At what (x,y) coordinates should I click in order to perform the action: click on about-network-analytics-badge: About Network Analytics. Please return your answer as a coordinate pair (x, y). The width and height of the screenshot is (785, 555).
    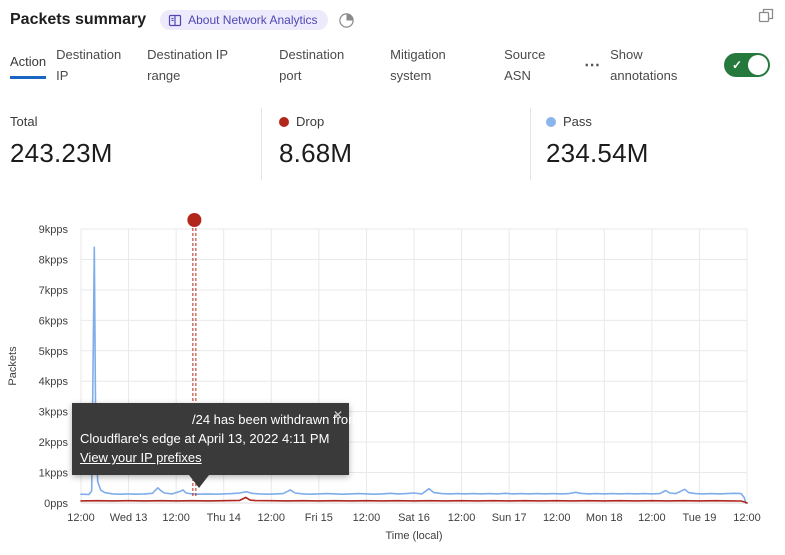
    Looking at the image, I should click on (244, 20).